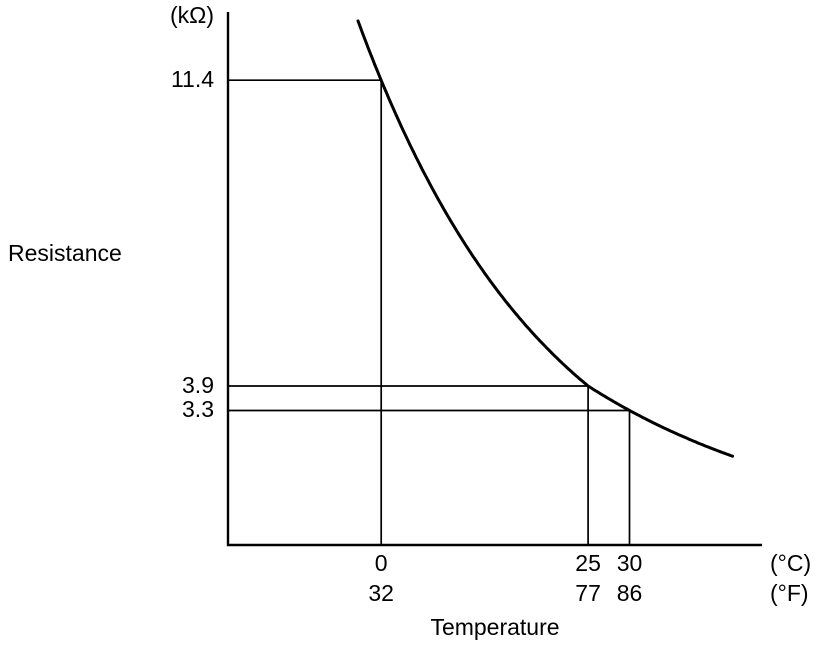 The width and height of the screenshot is (832, 660). What do you see at coordinates (198, 409) in the screenshot?
I see `y-tick-3-3: 3.3` at bounding box center [198, 409].